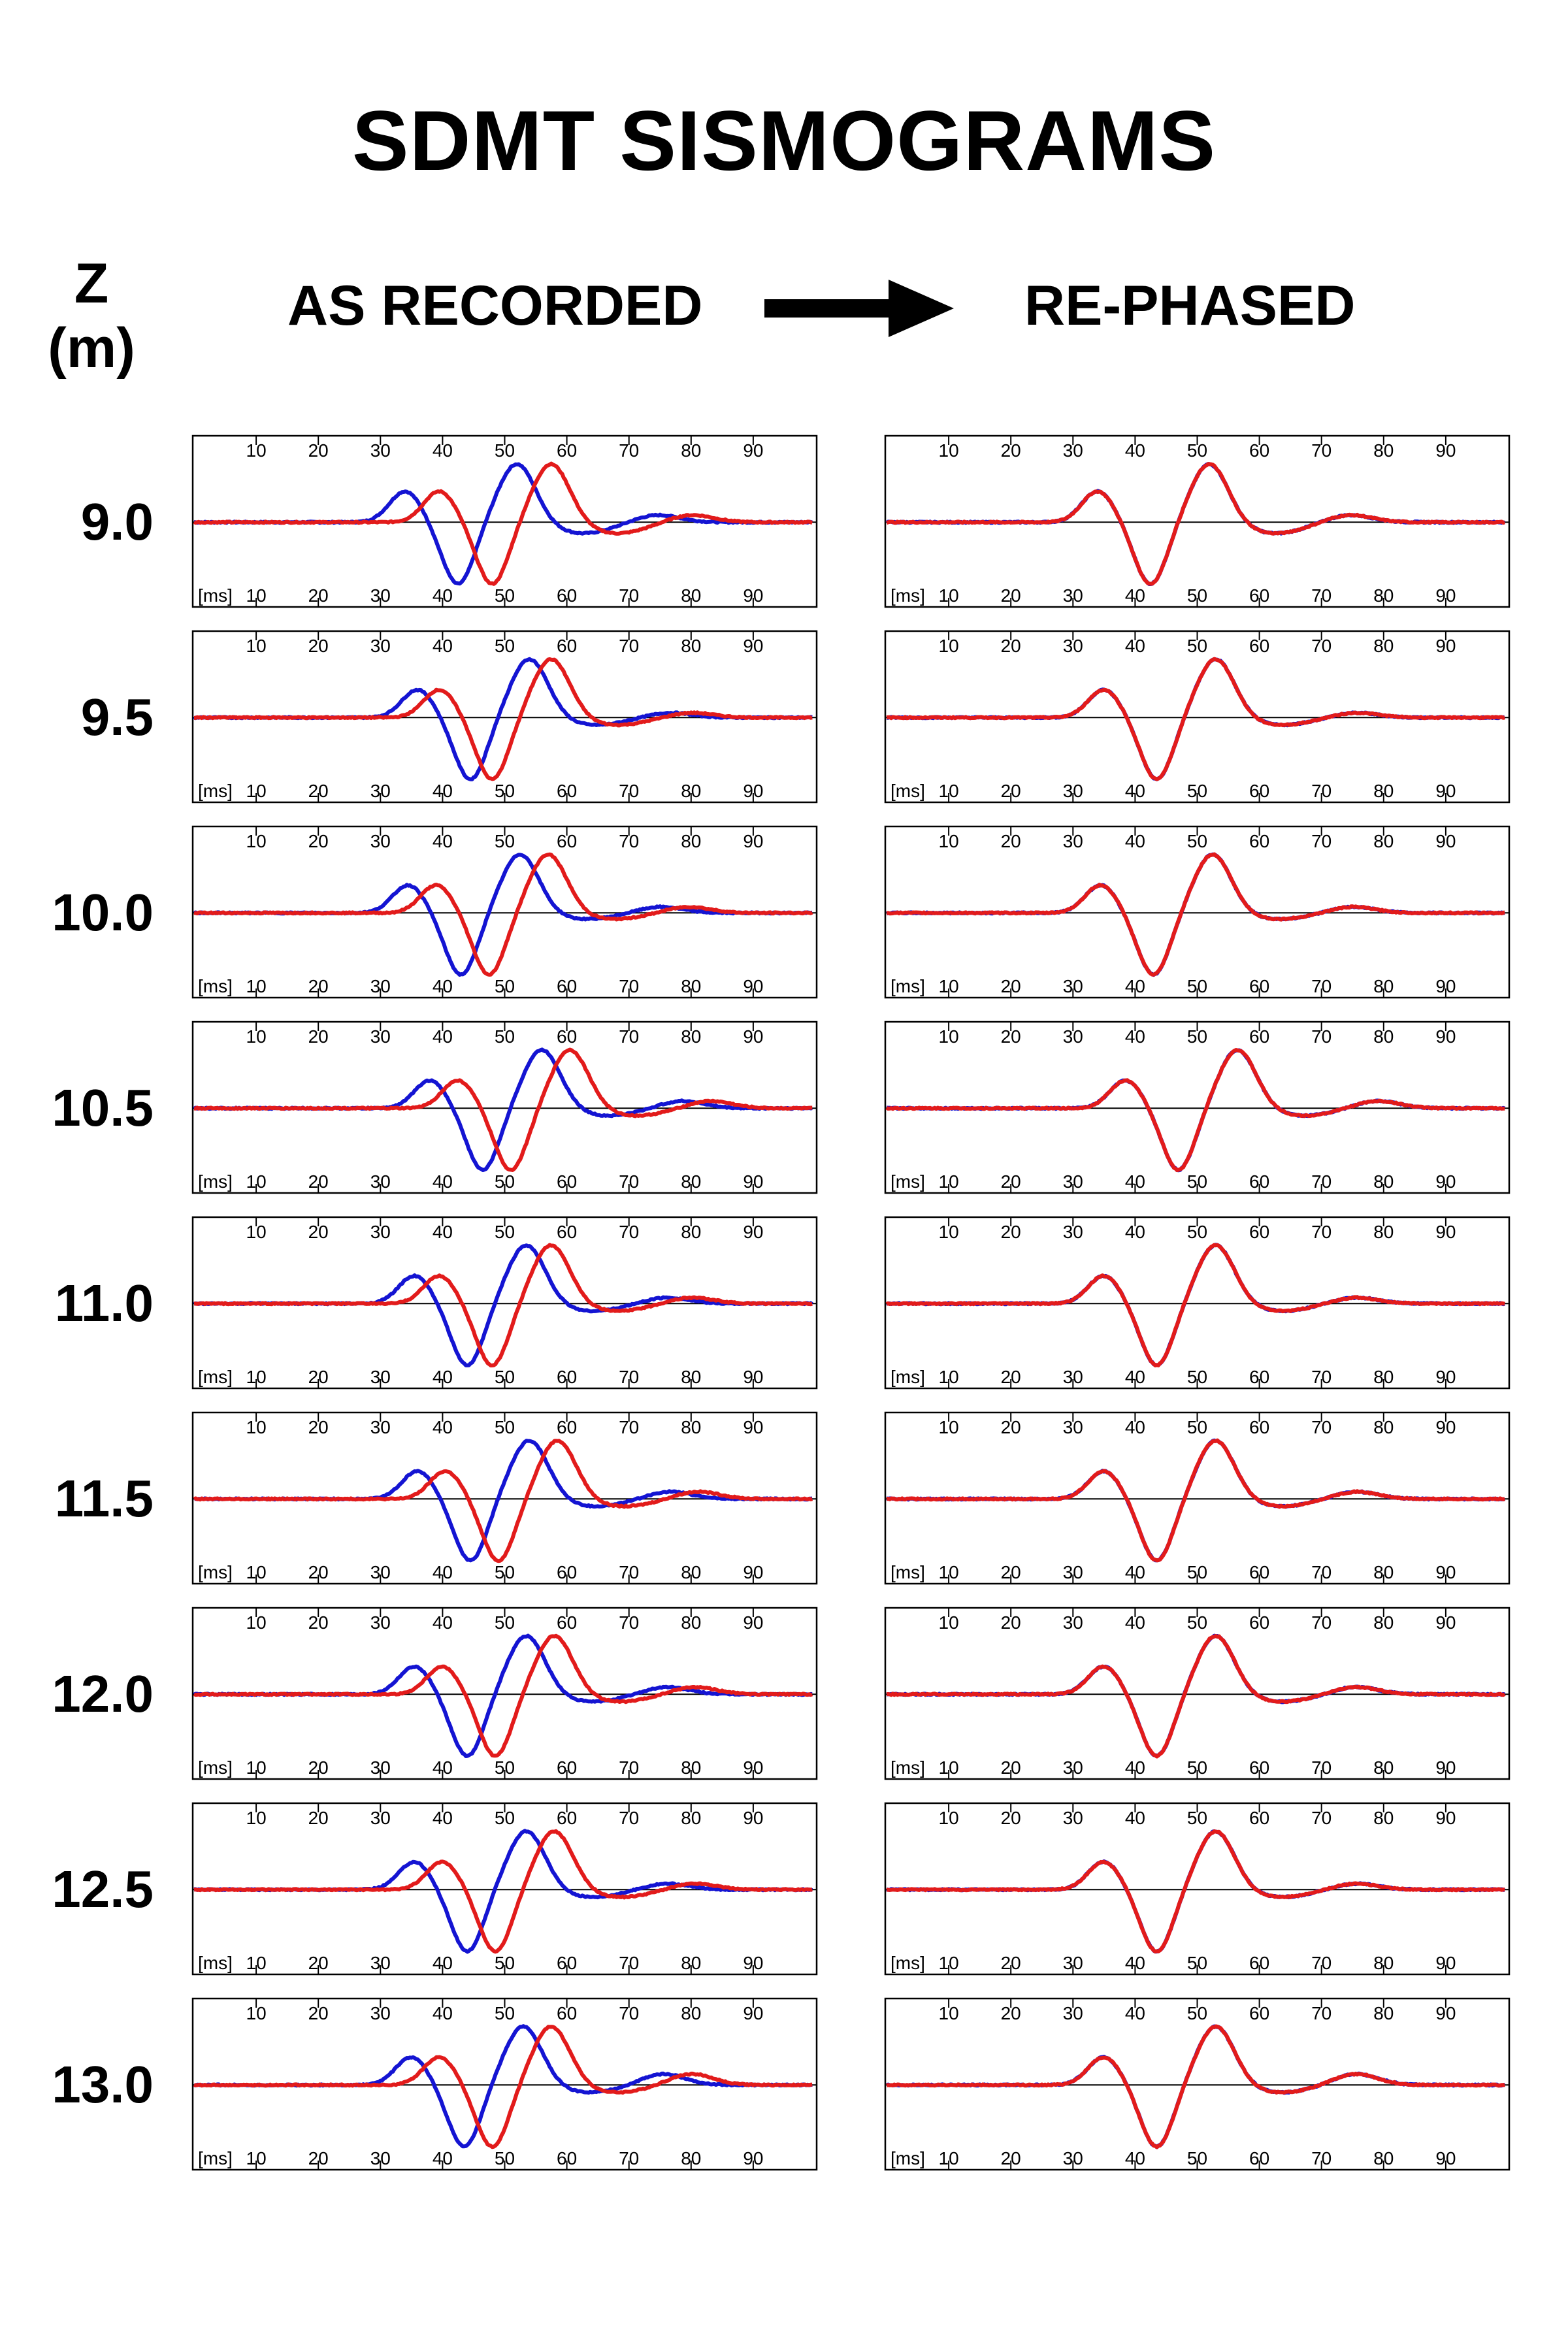 The width and height of the screenshot is (1568, 2352). What do you see at coordinates (1190, 305) in the screenshot?
I see `re-phased-heading: RE-PHASED` at bounding box center [1190, 305].